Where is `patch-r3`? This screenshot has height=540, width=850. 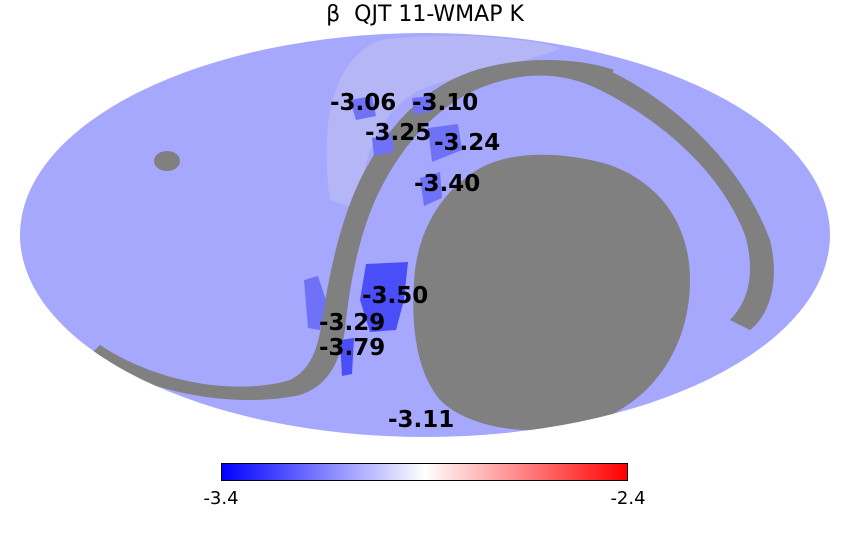 patch-r3 is located at coordinates (383, 145).